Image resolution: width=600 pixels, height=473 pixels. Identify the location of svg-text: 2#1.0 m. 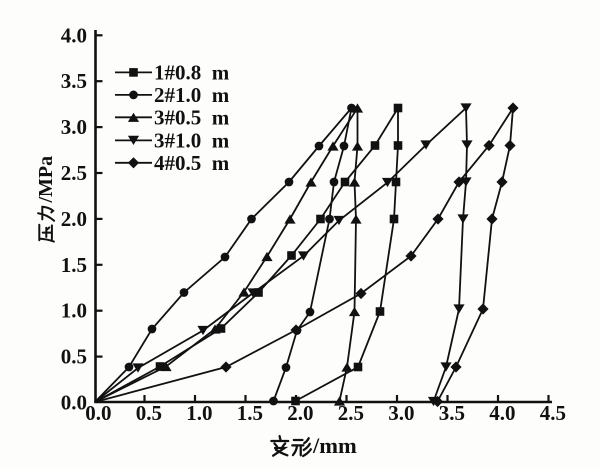
(192, 95).